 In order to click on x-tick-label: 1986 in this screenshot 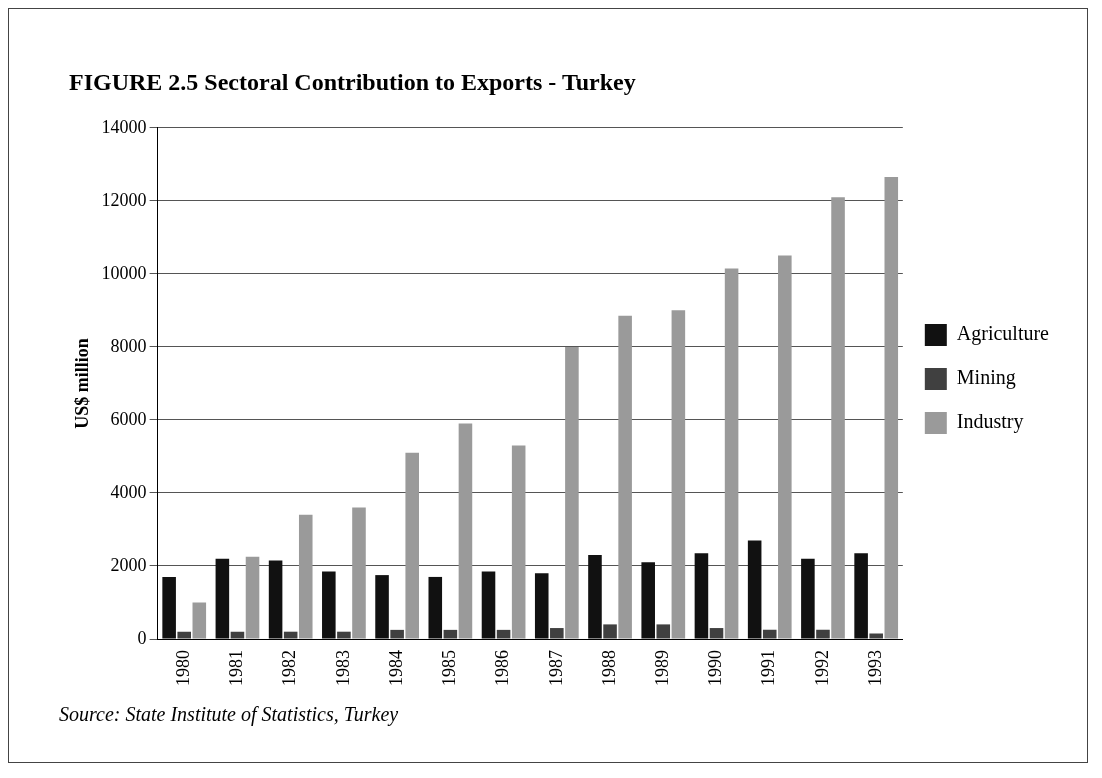, I will do `click(502, 668)`.